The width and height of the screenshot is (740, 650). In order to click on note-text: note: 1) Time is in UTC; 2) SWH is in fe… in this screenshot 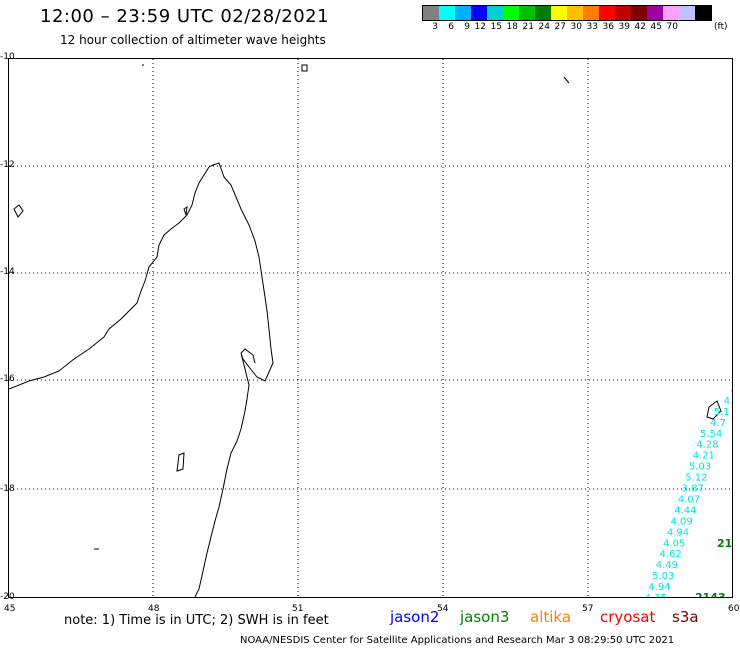, I will do `click(196, 620)`.